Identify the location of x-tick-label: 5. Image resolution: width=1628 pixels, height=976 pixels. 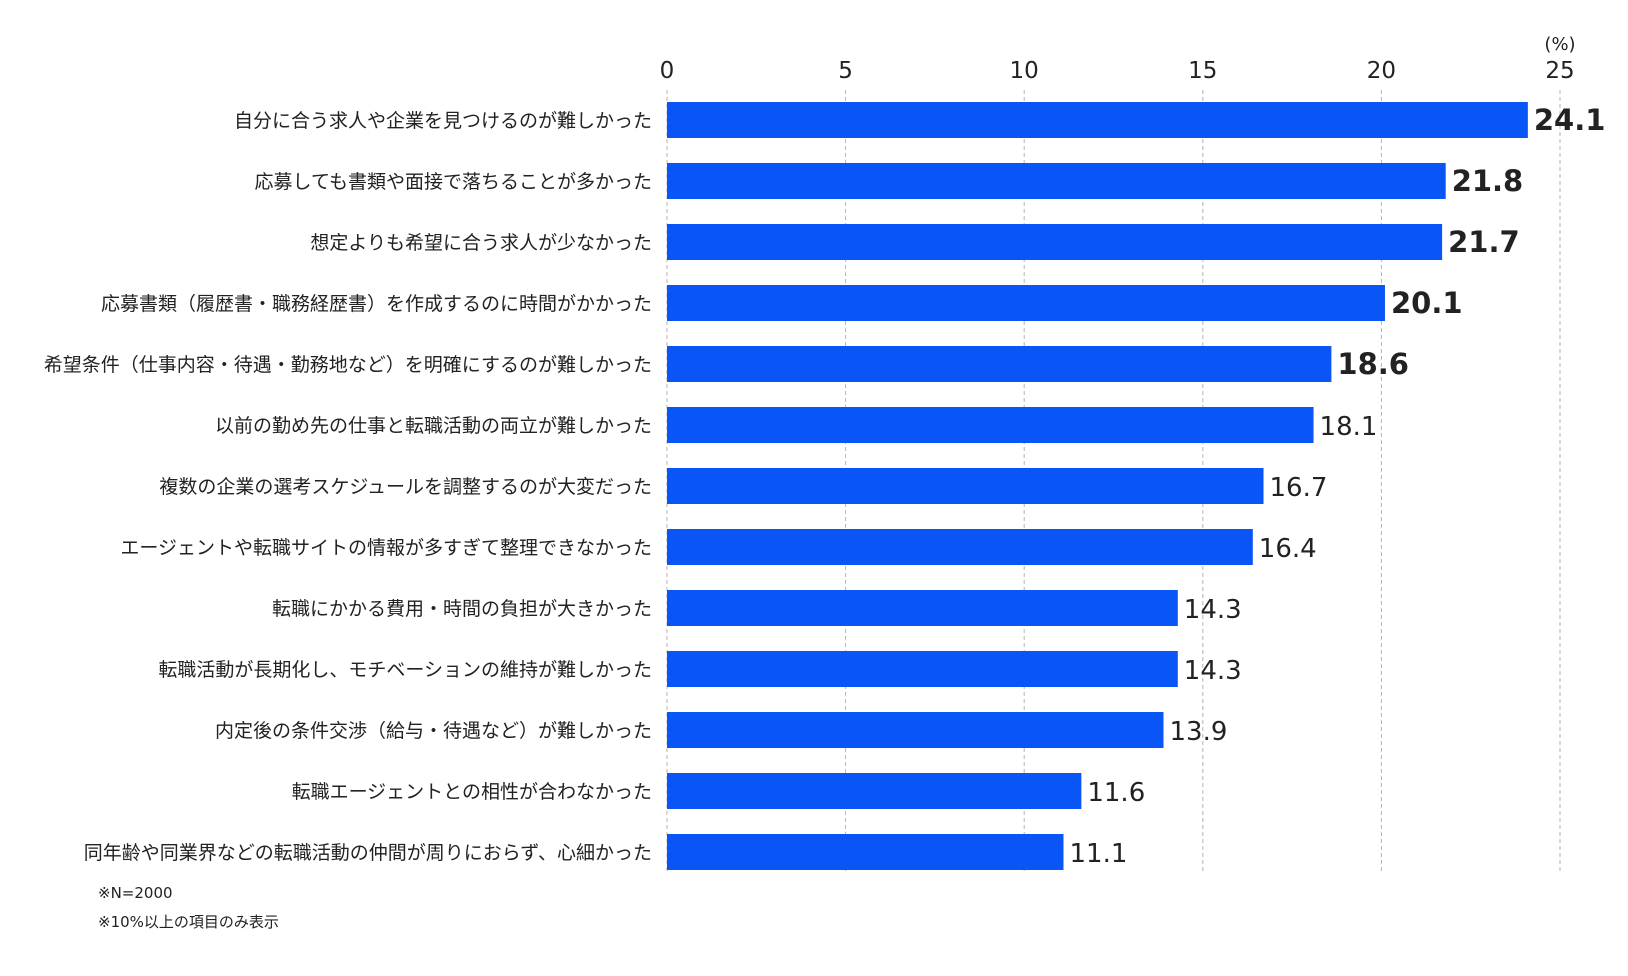
(845, 71).